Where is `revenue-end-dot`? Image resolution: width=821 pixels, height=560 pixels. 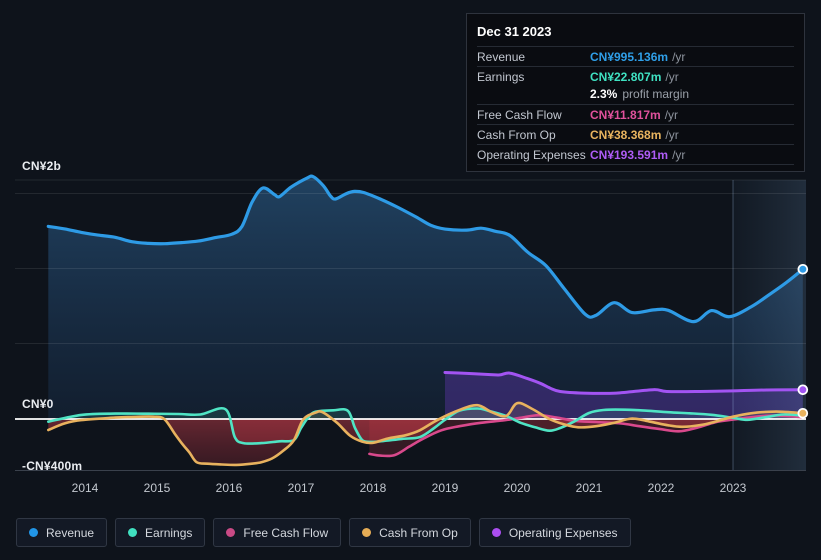
revenue-end-dot is located at coordinates (803, 269).